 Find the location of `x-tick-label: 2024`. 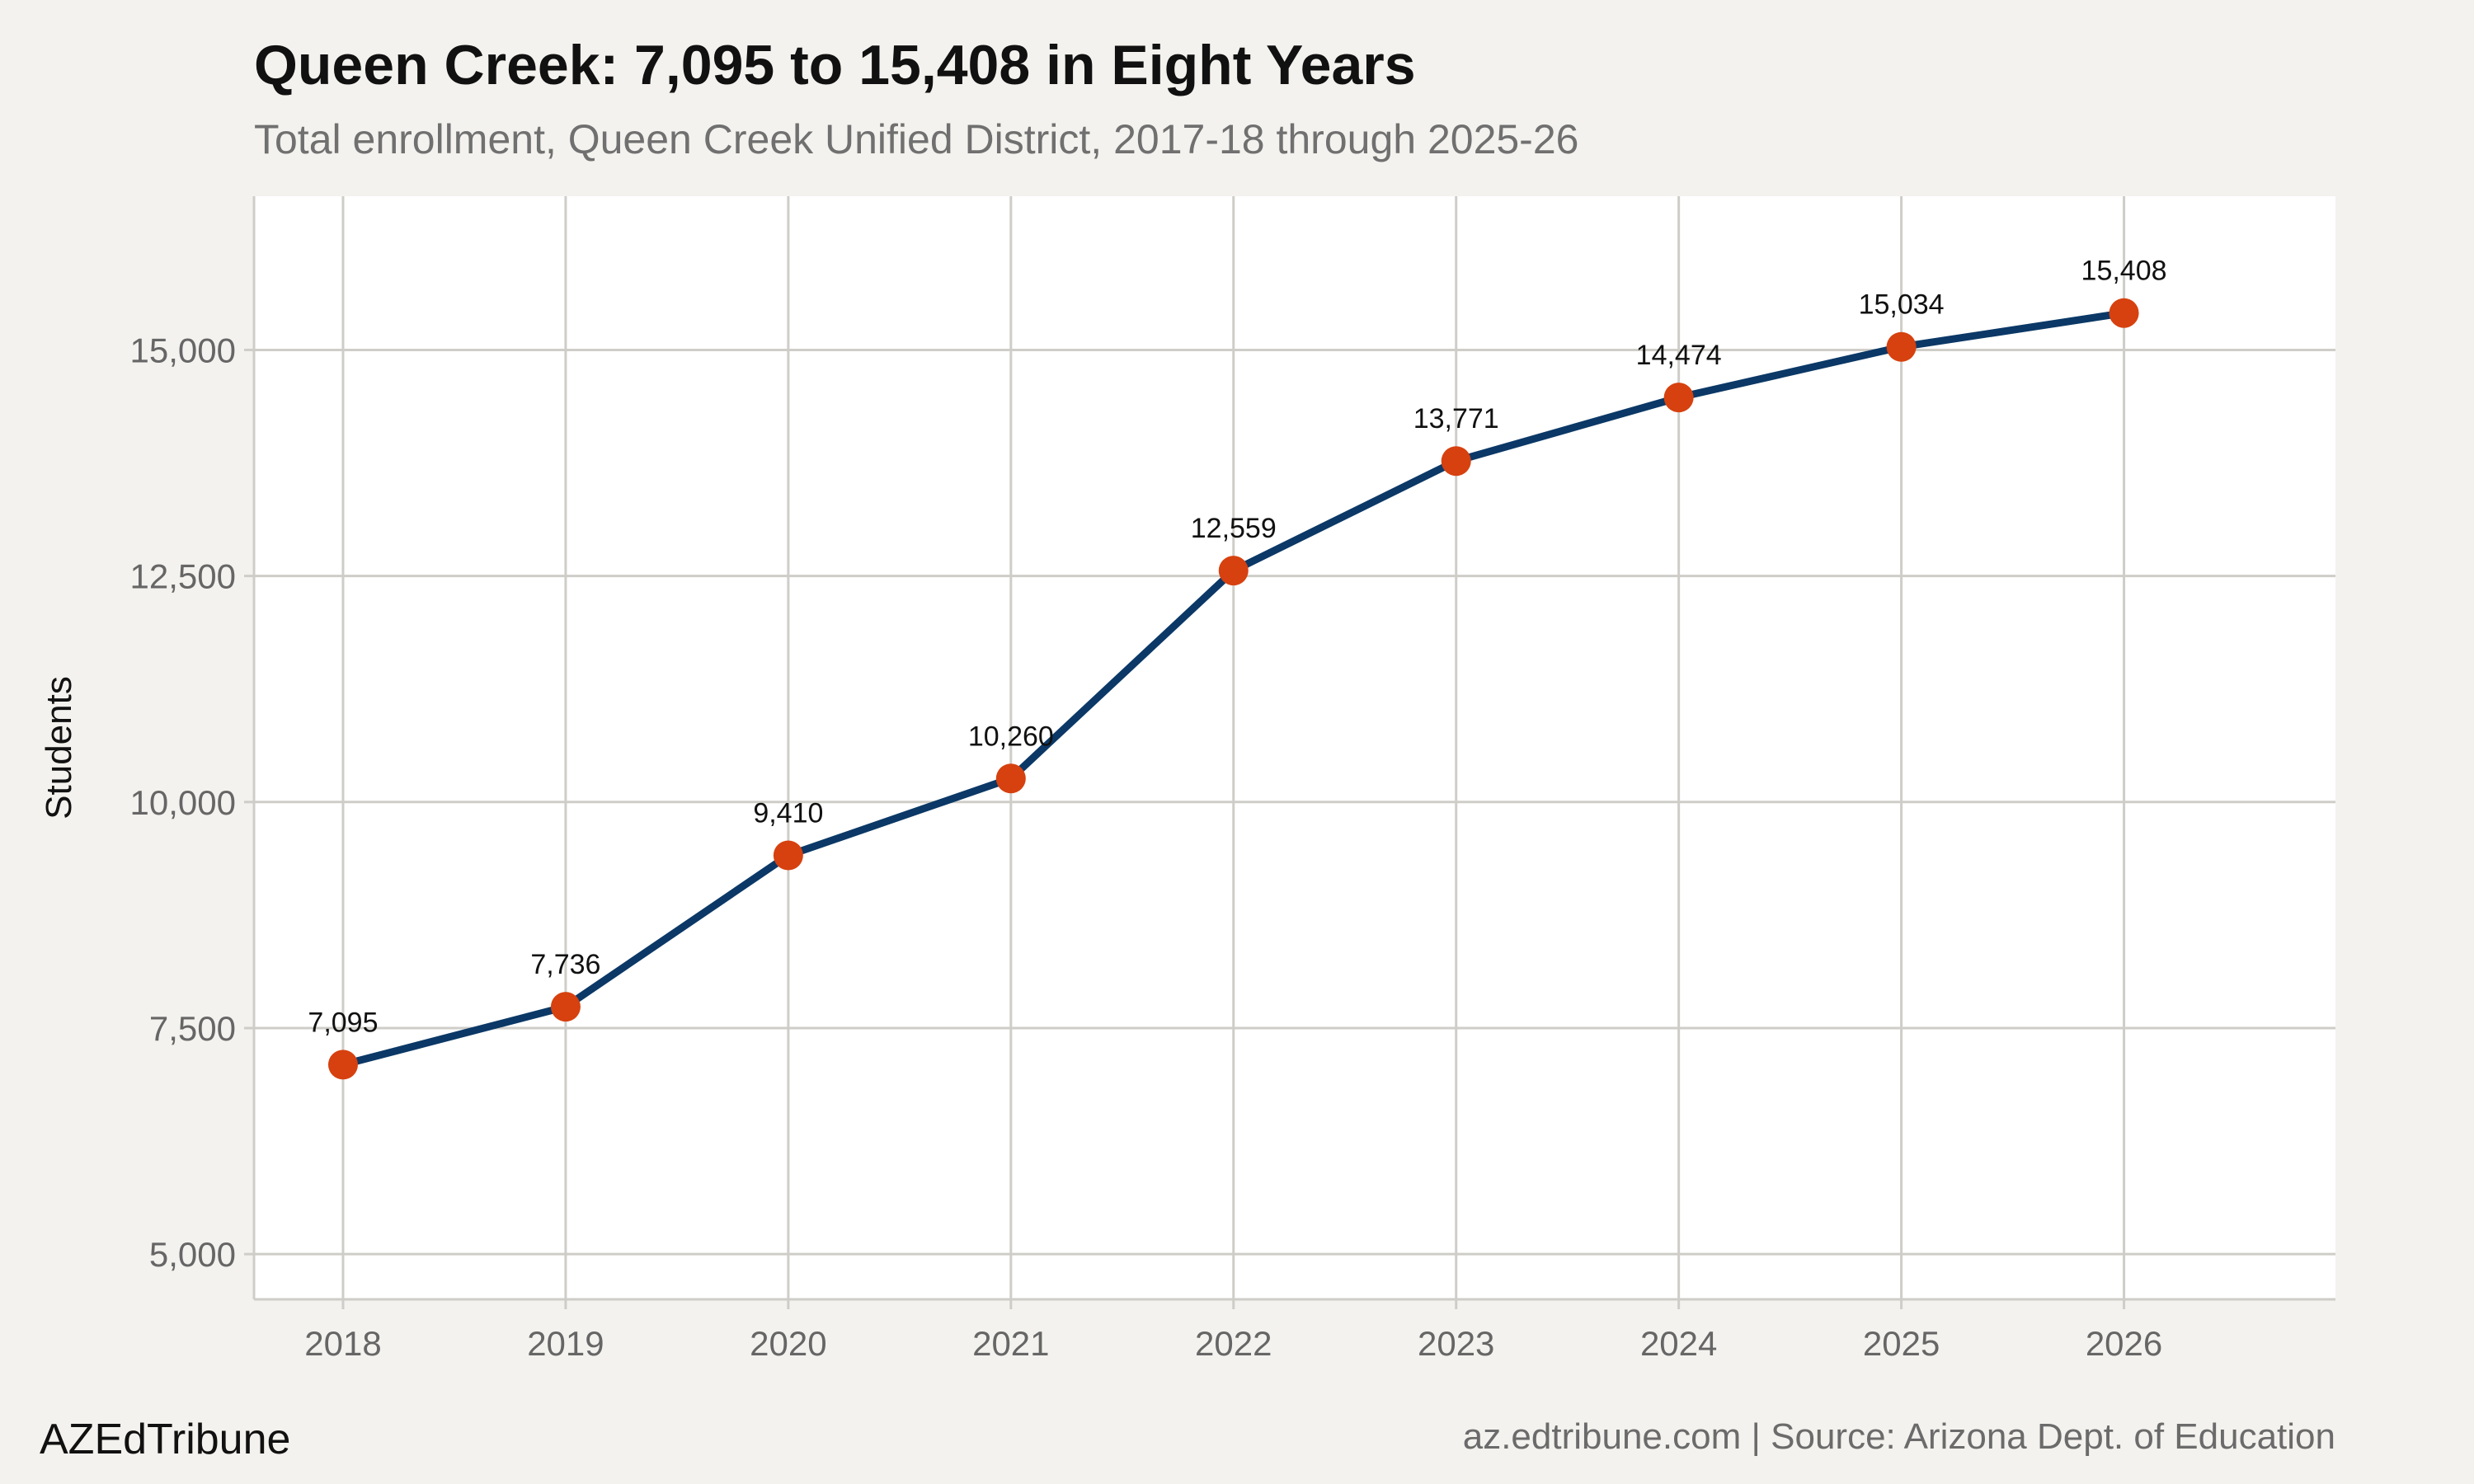

x-tick-label: 2024 is located at coordinates (1678, 1343).